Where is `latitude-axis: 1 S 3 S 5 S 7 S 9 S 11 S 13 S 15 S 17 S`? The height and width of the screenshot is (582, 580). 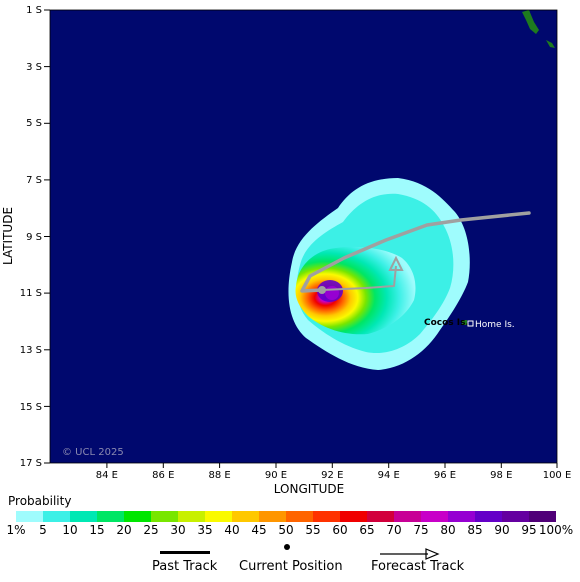
latitude-axis: 1 S 3 S 5 S 7 S 9 S 11 S 13 S 15 S 17 S is located at coordinates (35, 237).